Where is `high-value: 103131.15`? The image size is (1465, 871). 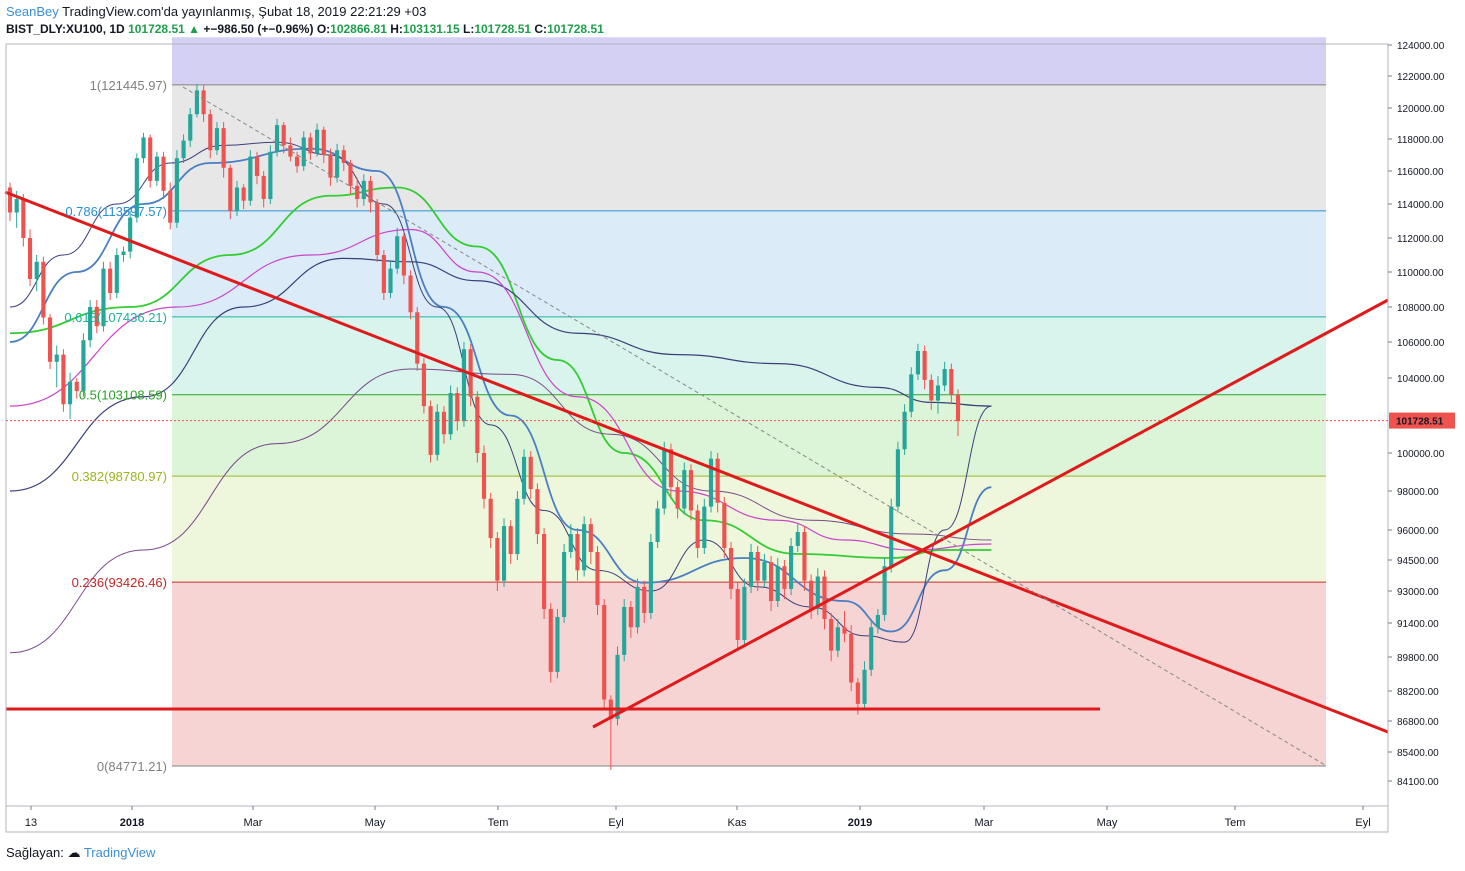
high-value: 103131.15 is located at coordinates (431, 29).